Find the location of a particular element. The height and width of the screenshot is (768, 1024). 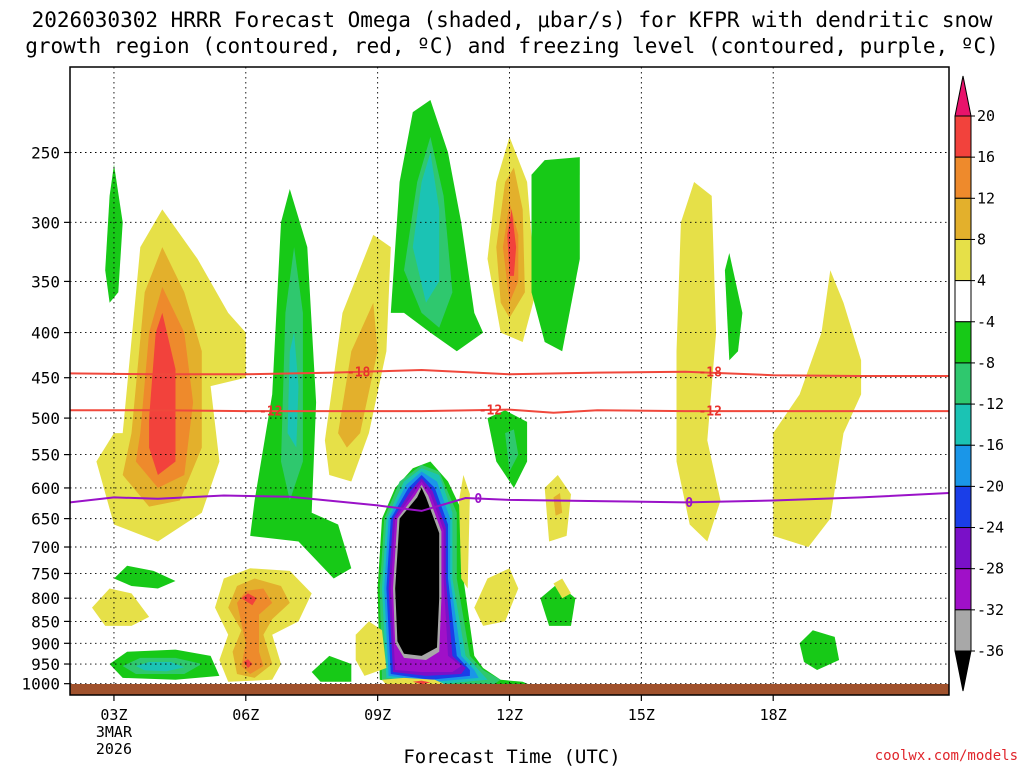

omega-region-upward-16z is located at coordinates (698, 362).